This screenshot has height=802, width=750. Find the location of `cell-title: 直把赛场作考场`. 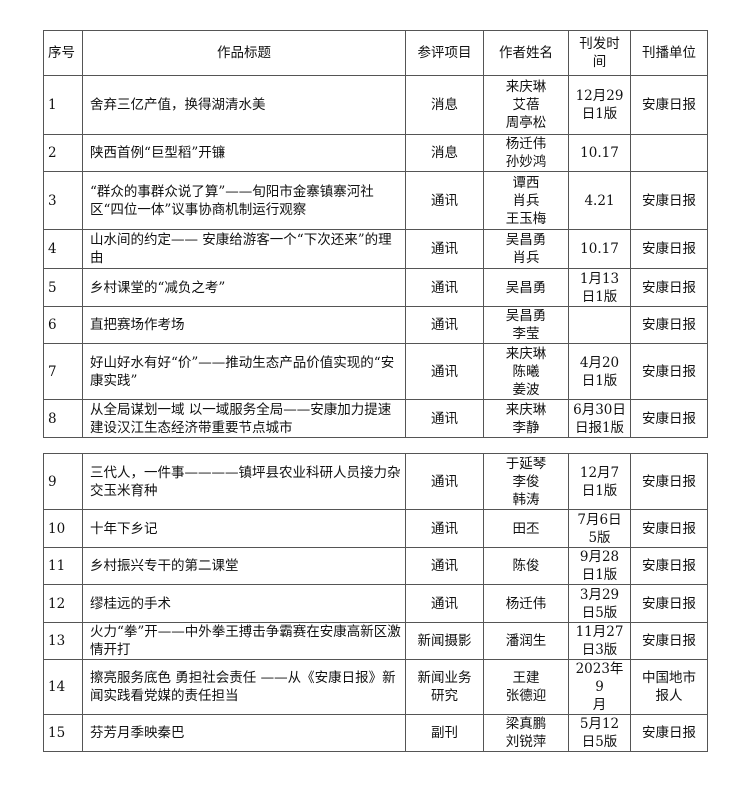

cell-title: 直把赛场作考场 is located at coordinates (244, 325).